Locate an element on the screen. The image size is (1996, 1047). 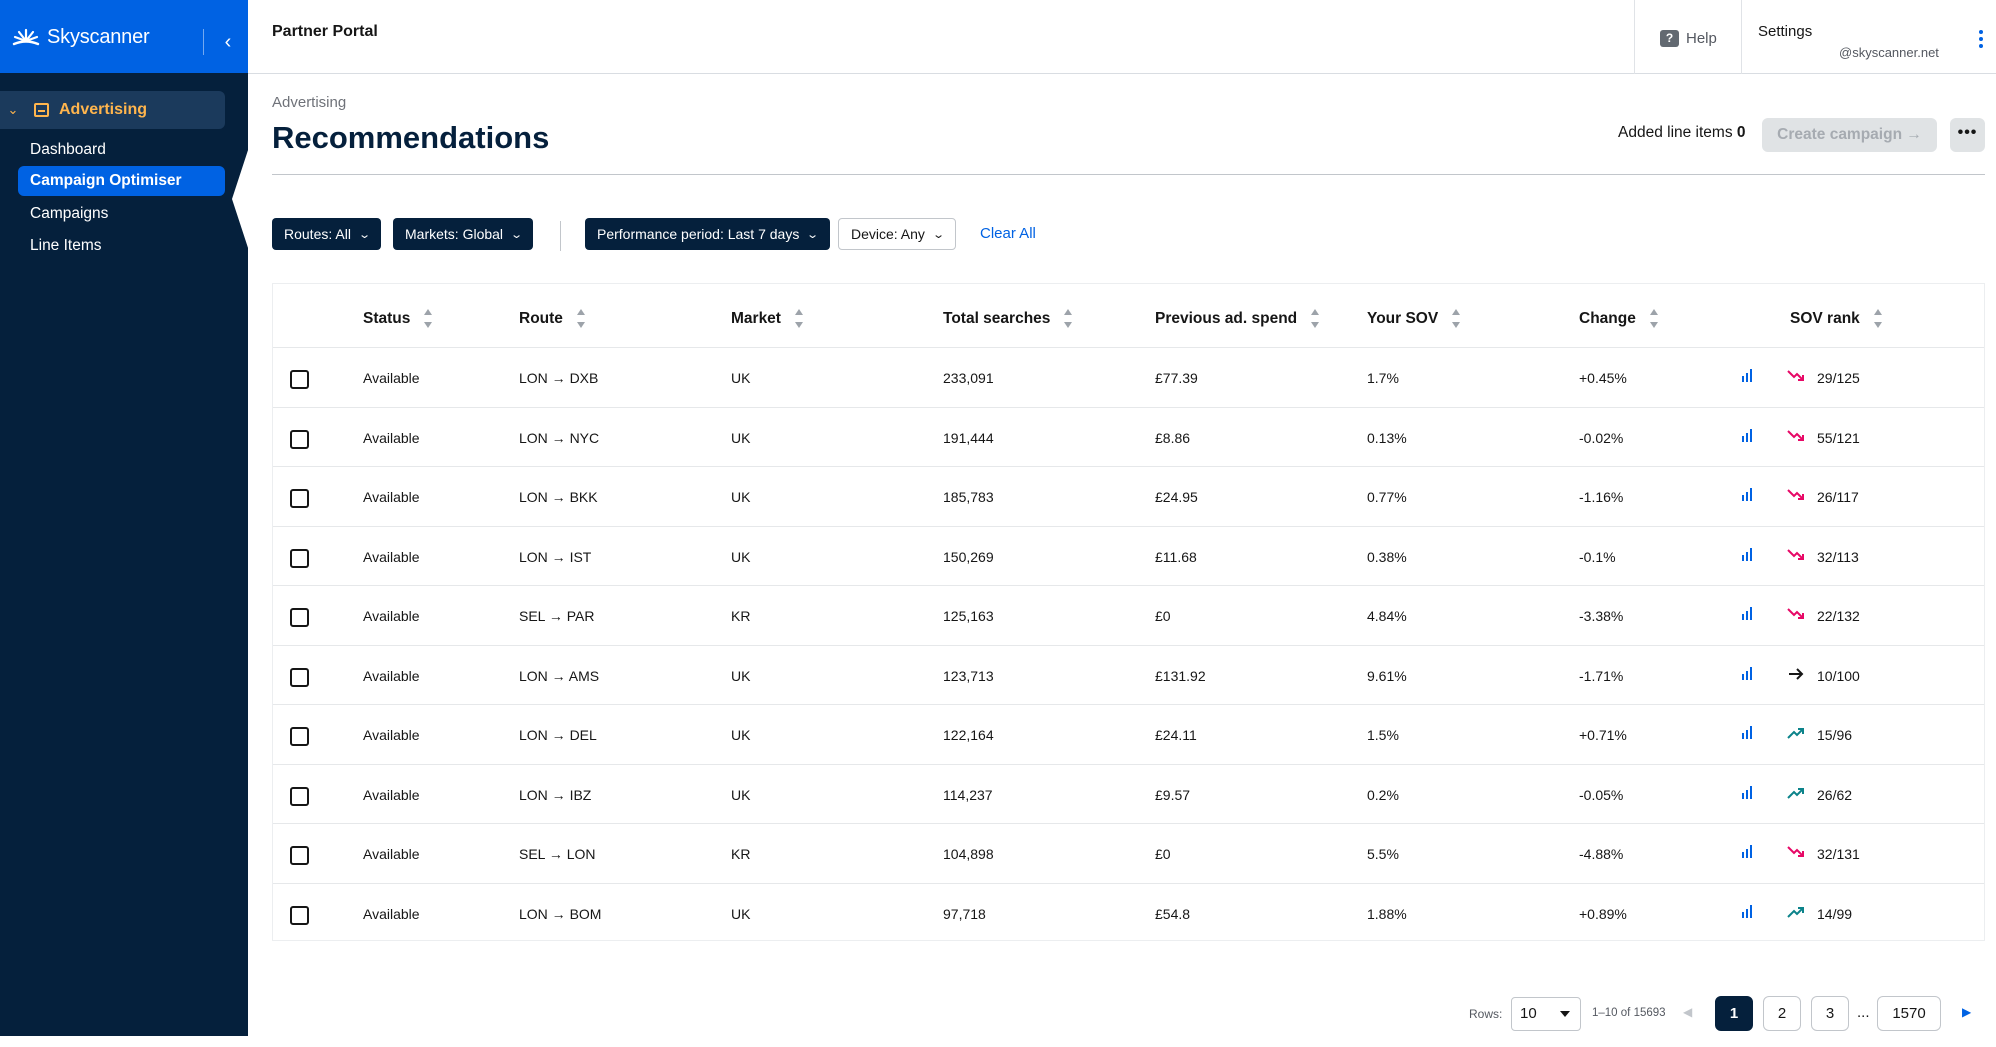
sidebar-section-advertising: ⌄ Advertising is located at coordinates (112, 110).